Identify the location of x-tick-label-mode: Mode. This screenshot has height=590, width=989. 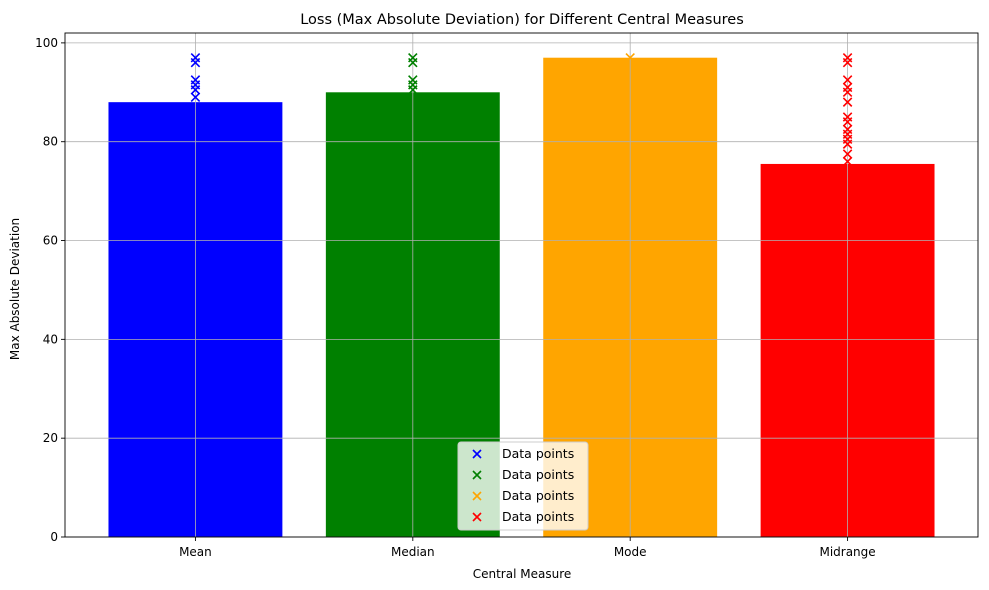
(630, 552).